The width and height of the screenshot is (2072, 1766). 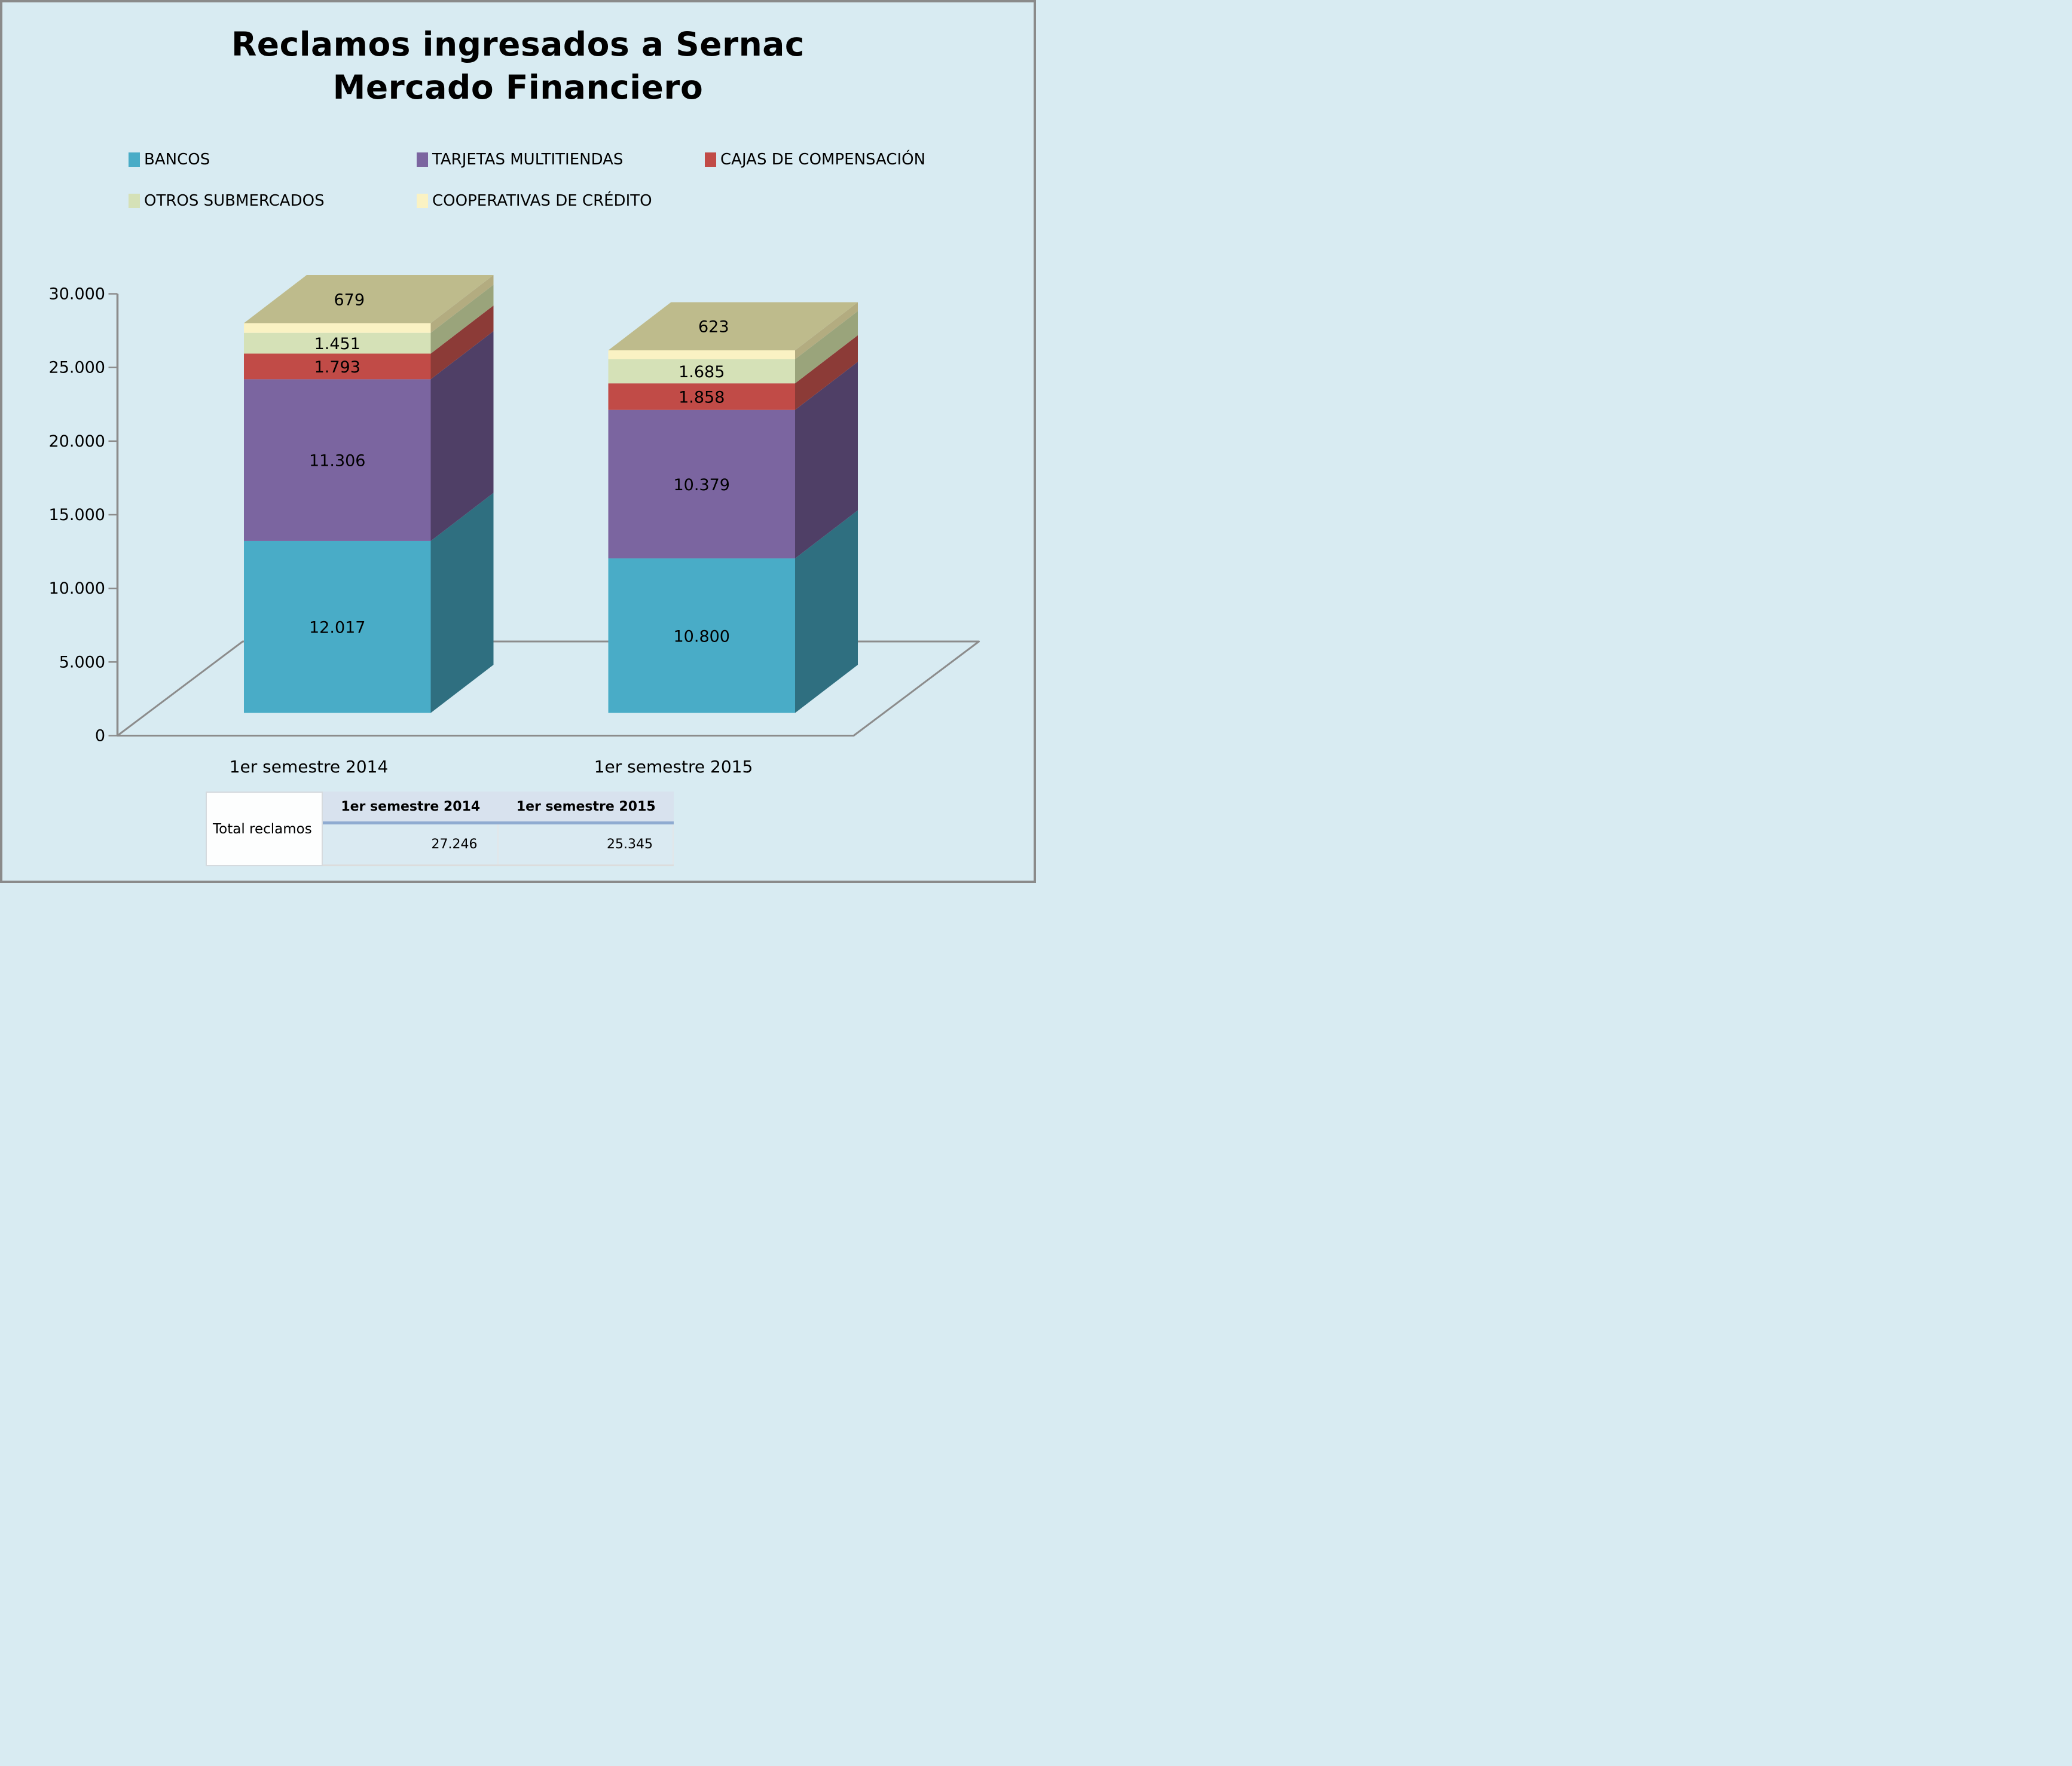 I want to click on totals-header-row: 1er semestre 2014 1er semestre 2015, so click(x=498, y=806).